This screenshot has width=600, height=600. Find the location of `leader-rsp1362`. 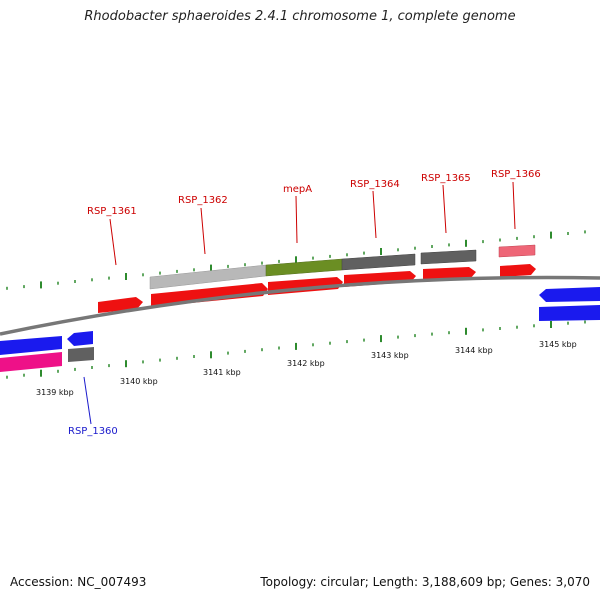

leader-rsp1362 is located at coordinates (203, 231).